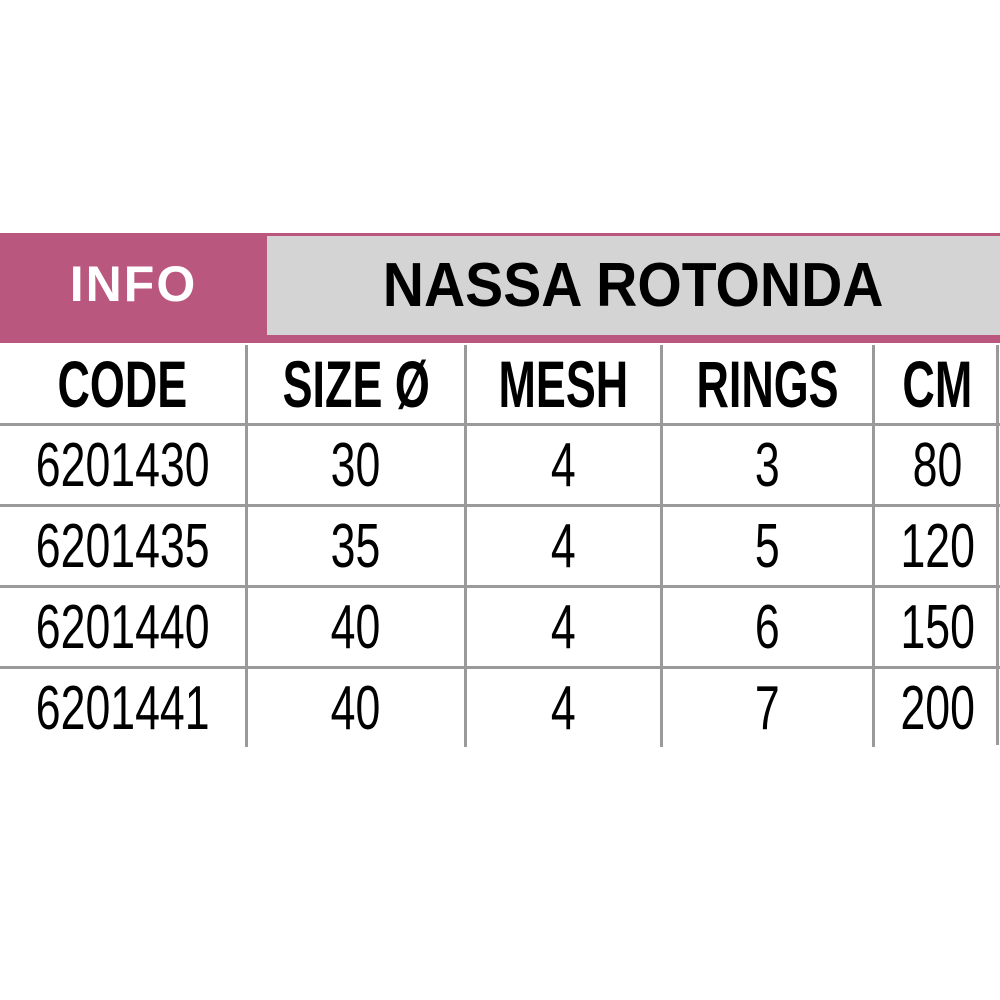 The image size is (1000, 1000). Describe the element at coordinates (355, 546) in the screenshot. I see `table-cell: 35` at that location.